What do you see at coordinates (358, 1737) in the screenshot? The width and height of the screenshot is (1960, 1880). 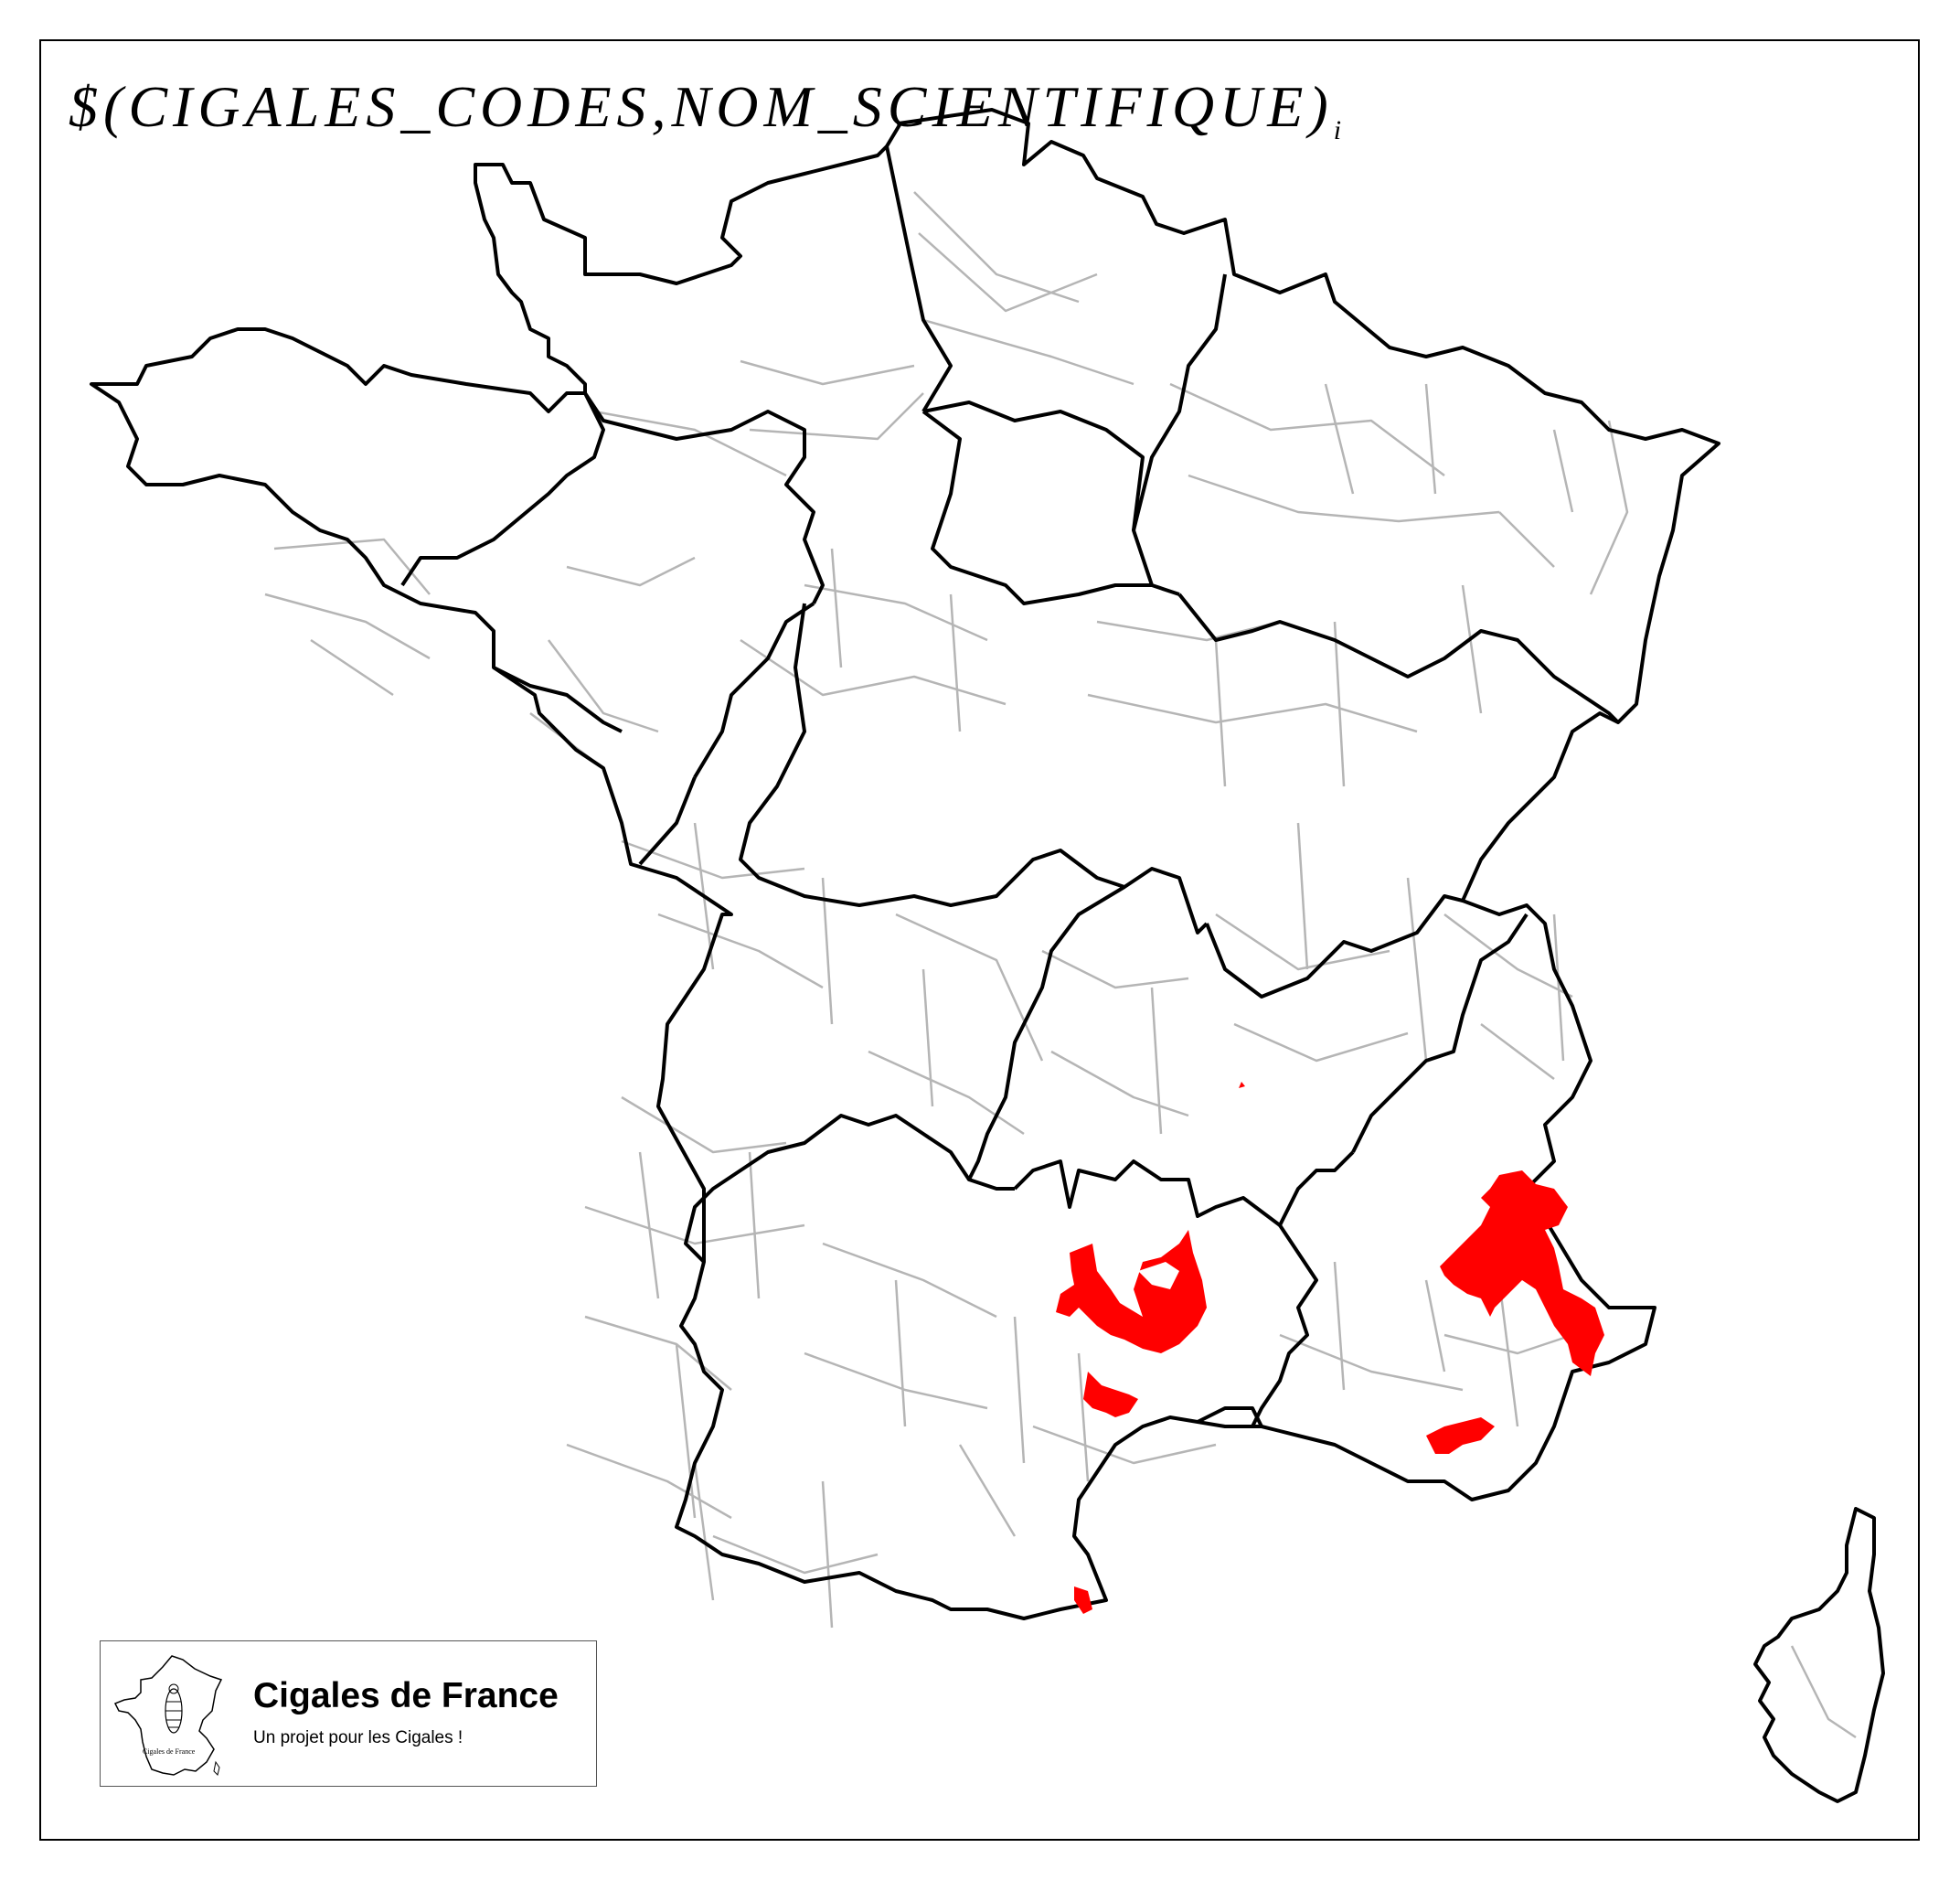 I see `logo-tagline: Un projet pour les Cigales !` at bounding box center [358, 1737].